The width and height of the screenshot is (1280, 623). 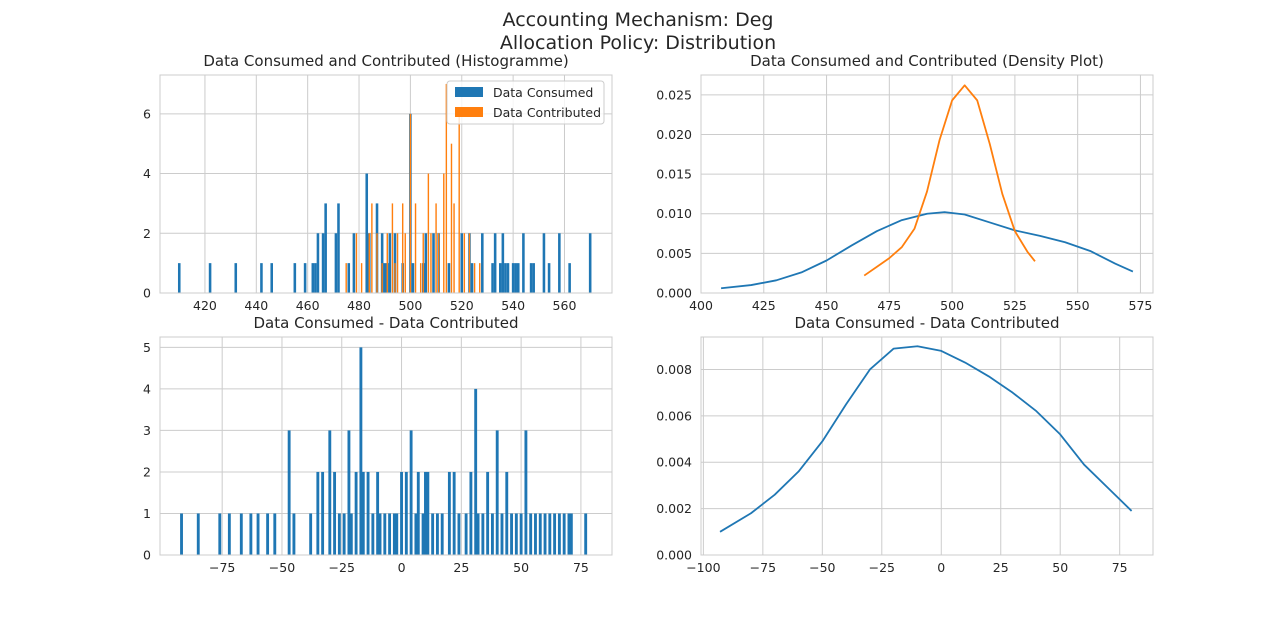 What do you see at coordinates (147, 388) in the screenshot?
I see `diff-hist-ytick-label: 4` at bounding box center [147, 388].